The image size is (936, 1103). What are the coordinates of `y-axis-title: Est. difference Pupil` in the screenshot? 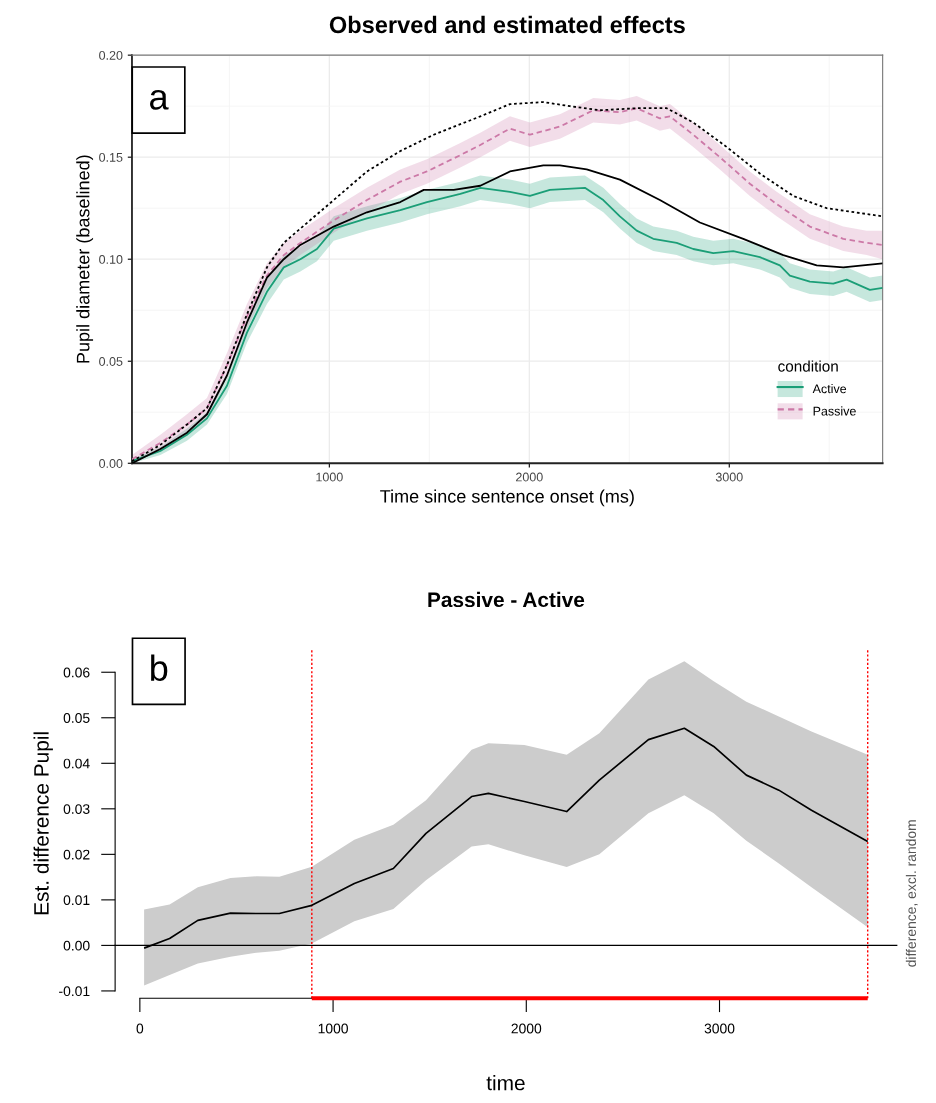 It's located at (43, 823).